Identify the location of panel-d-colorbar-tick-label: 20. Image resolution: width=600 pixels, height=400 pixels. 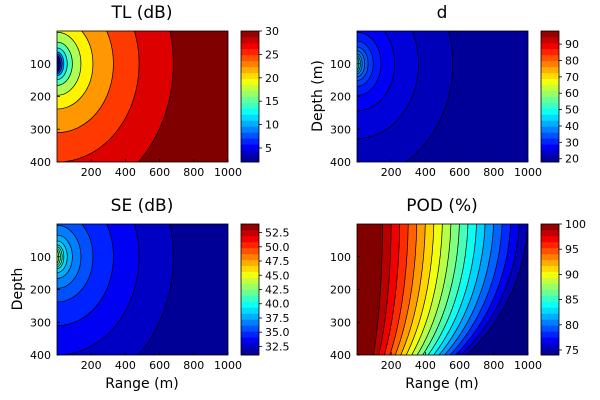
(572, 159).